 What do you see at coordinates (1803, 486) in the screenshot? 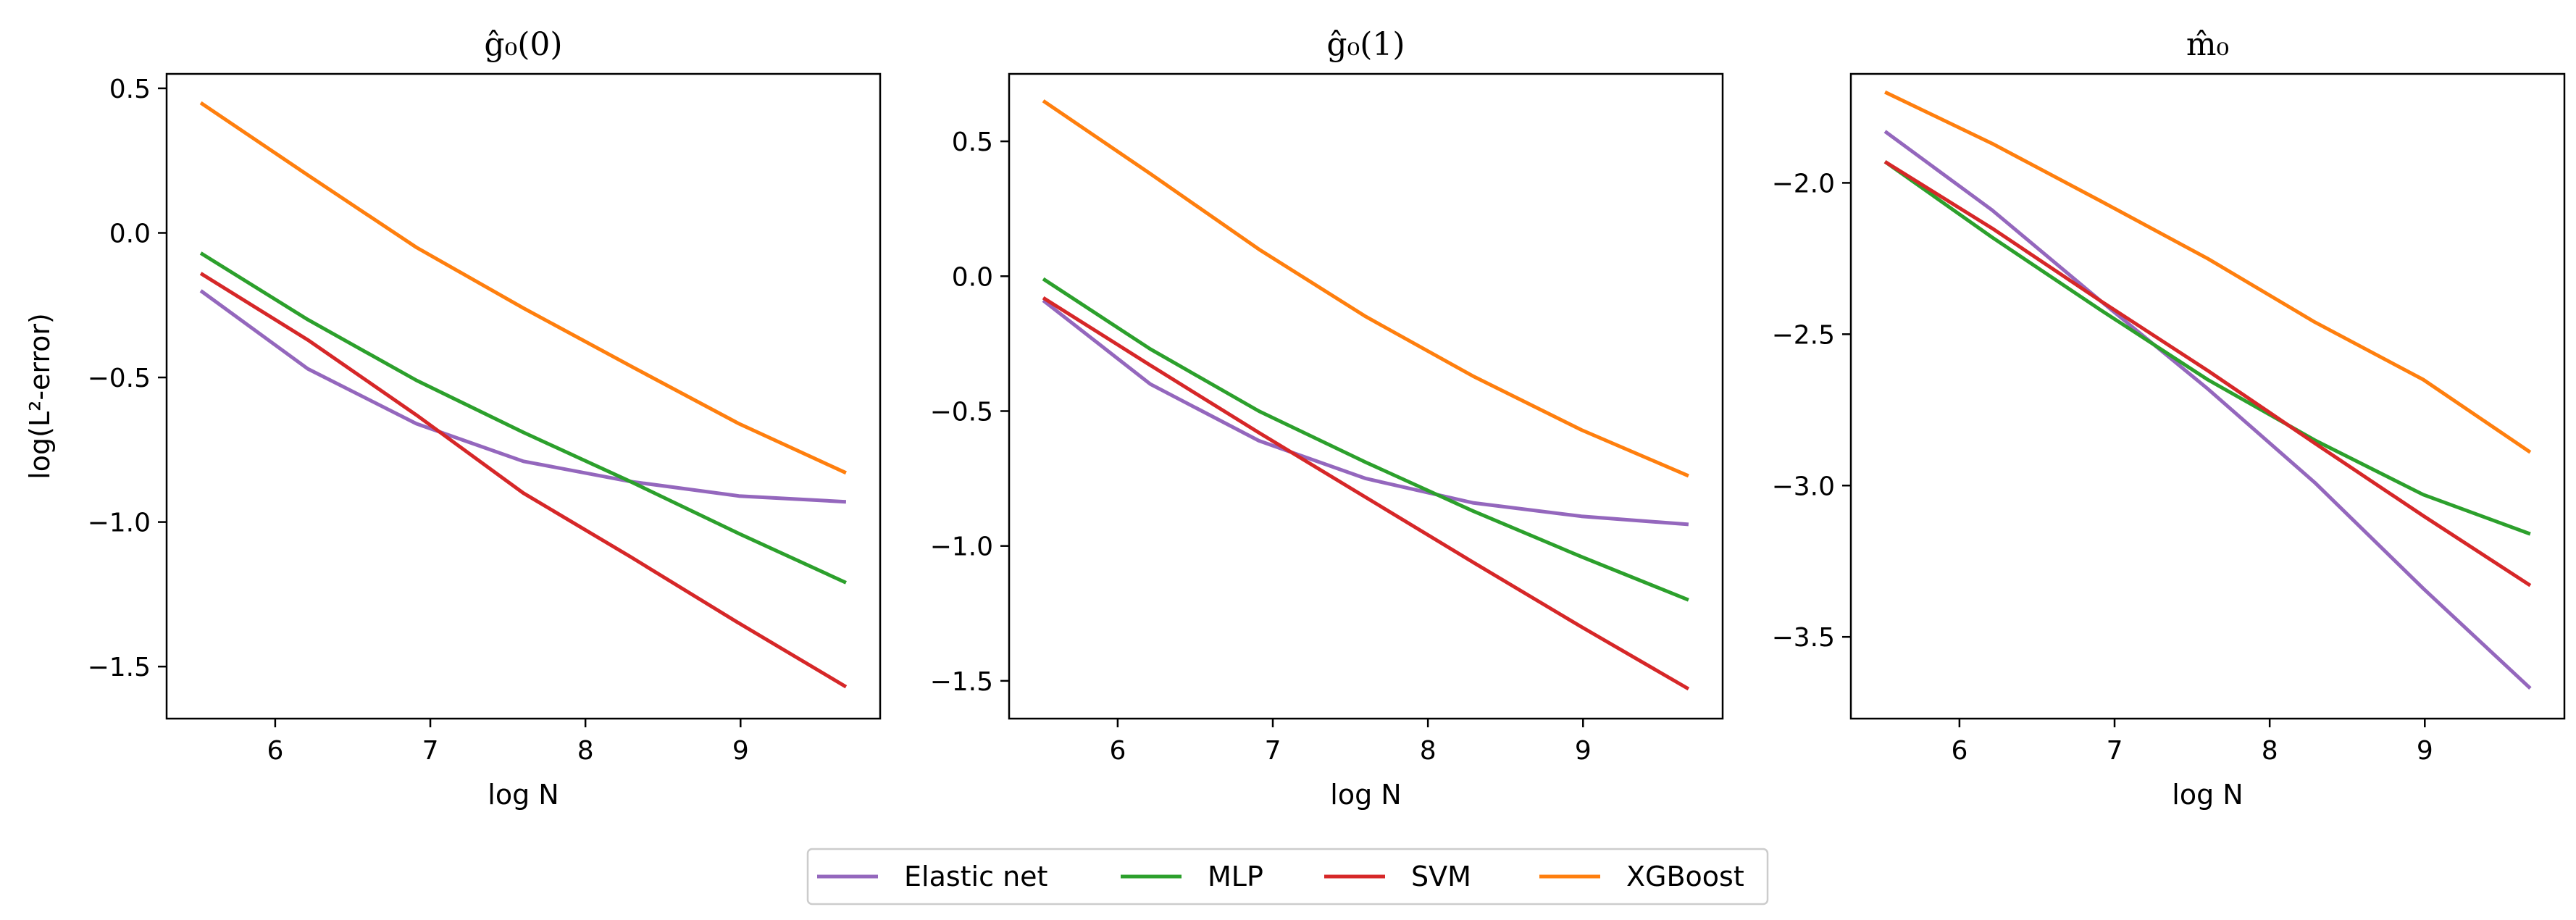
I see `y-tick-label: −3.0` at bounding box center [1803, 486].